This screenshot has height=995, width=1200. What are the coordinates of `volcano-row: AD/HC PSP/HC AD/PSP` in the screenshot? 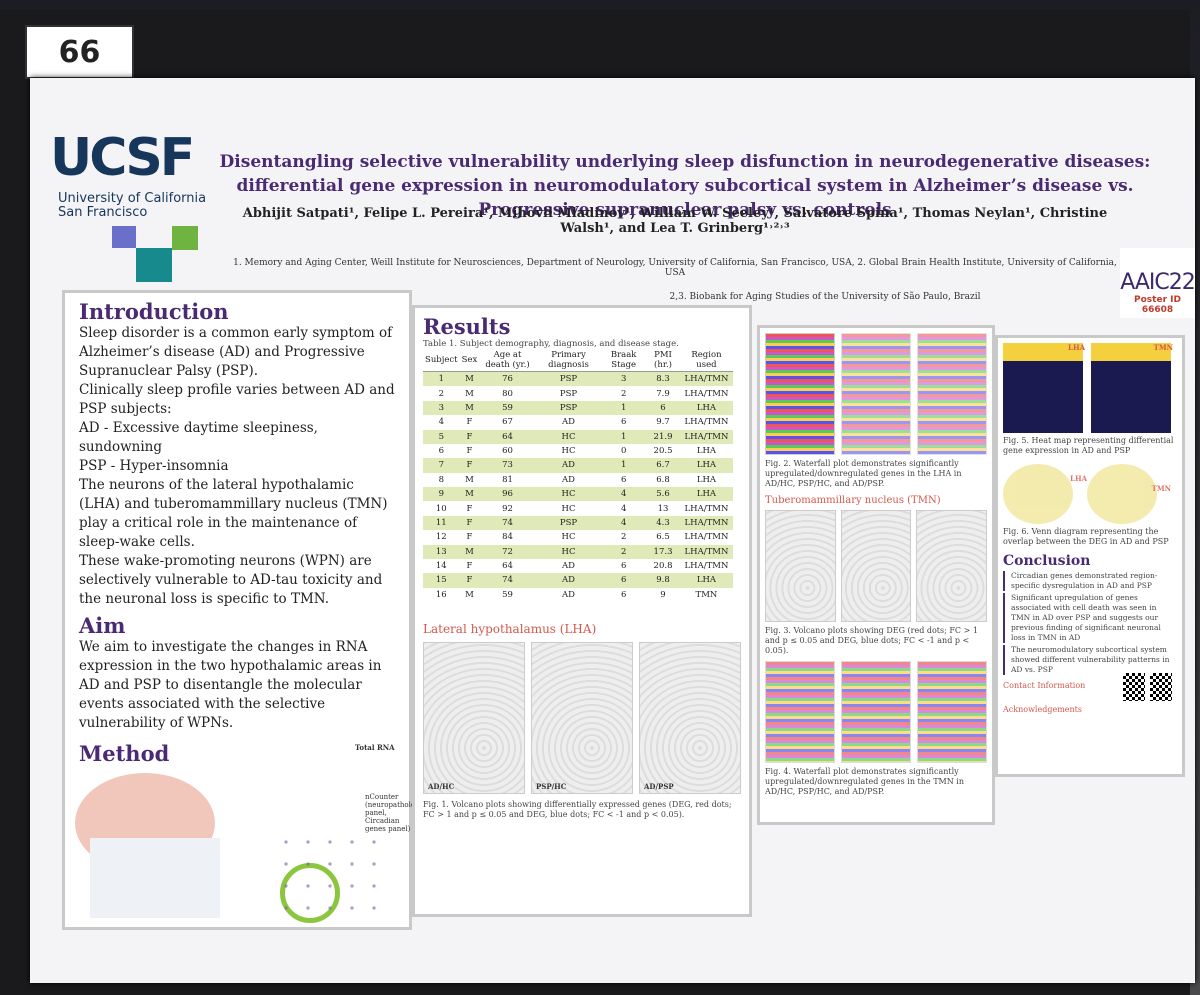 It's located at (582, 718).